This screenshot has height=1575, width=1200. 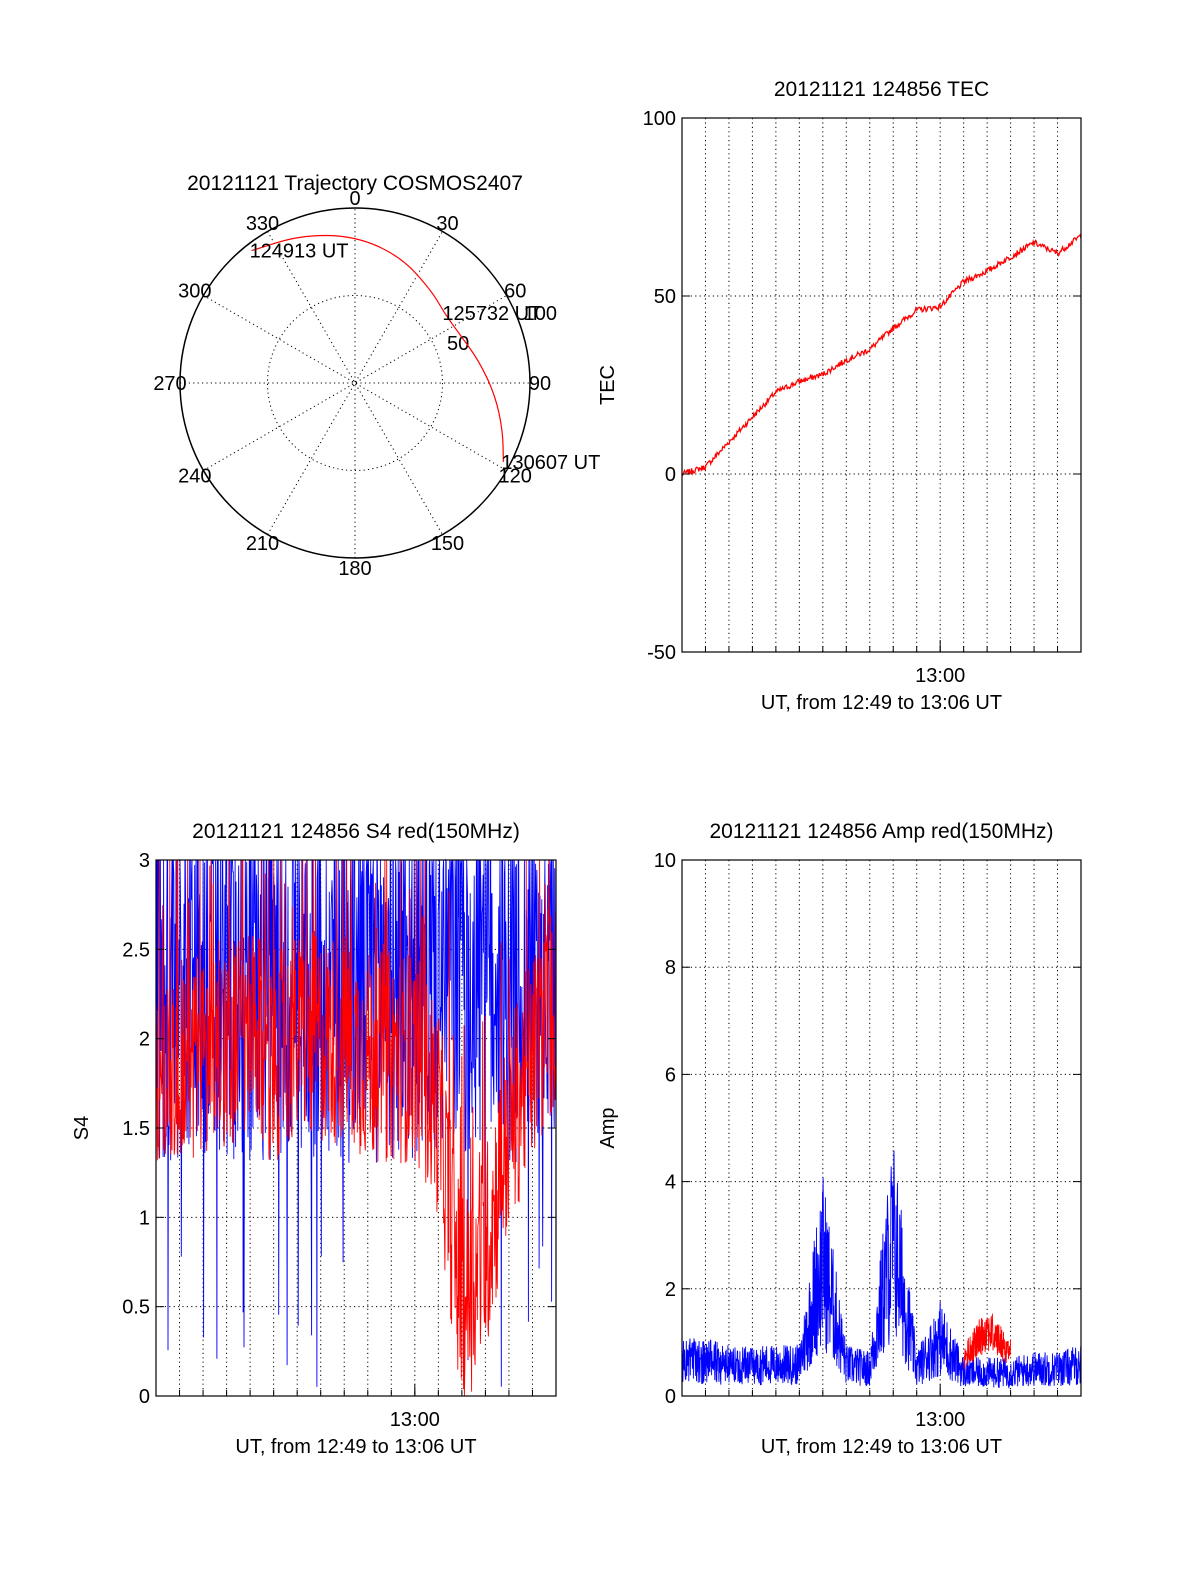 What do you see at coordinates (354, 569) in the screenshot?
I see `polar-angle-label: 180` at bounding box center [354, 569].